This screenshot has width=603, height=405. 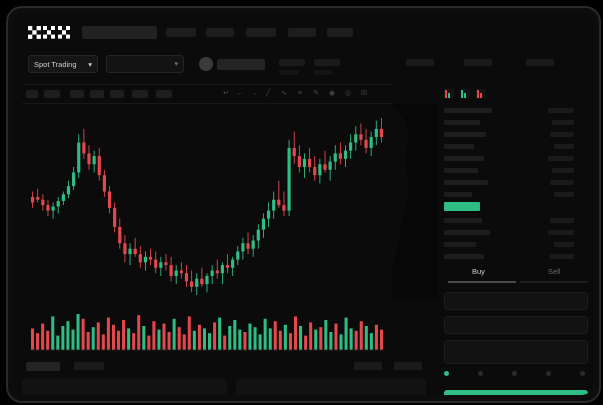 I want to click on cursor-icon: ↵, so click(x=226, y=93).